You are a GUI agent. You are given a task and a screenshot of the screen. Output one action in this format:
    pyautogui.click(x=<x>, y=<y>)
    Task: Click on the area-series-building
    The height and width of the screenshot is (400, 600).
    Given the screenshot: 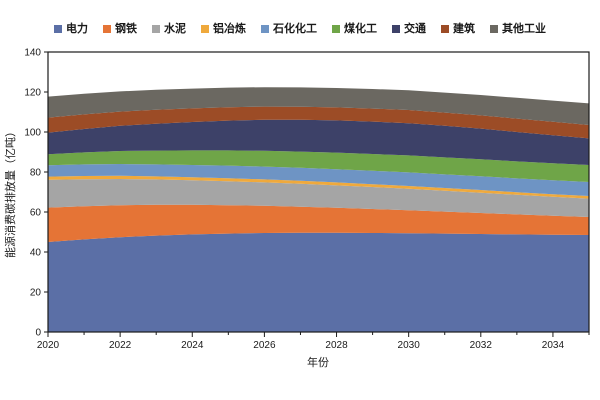 What is the action you would take?
    pyautogui.click(x=318, y=122)
    